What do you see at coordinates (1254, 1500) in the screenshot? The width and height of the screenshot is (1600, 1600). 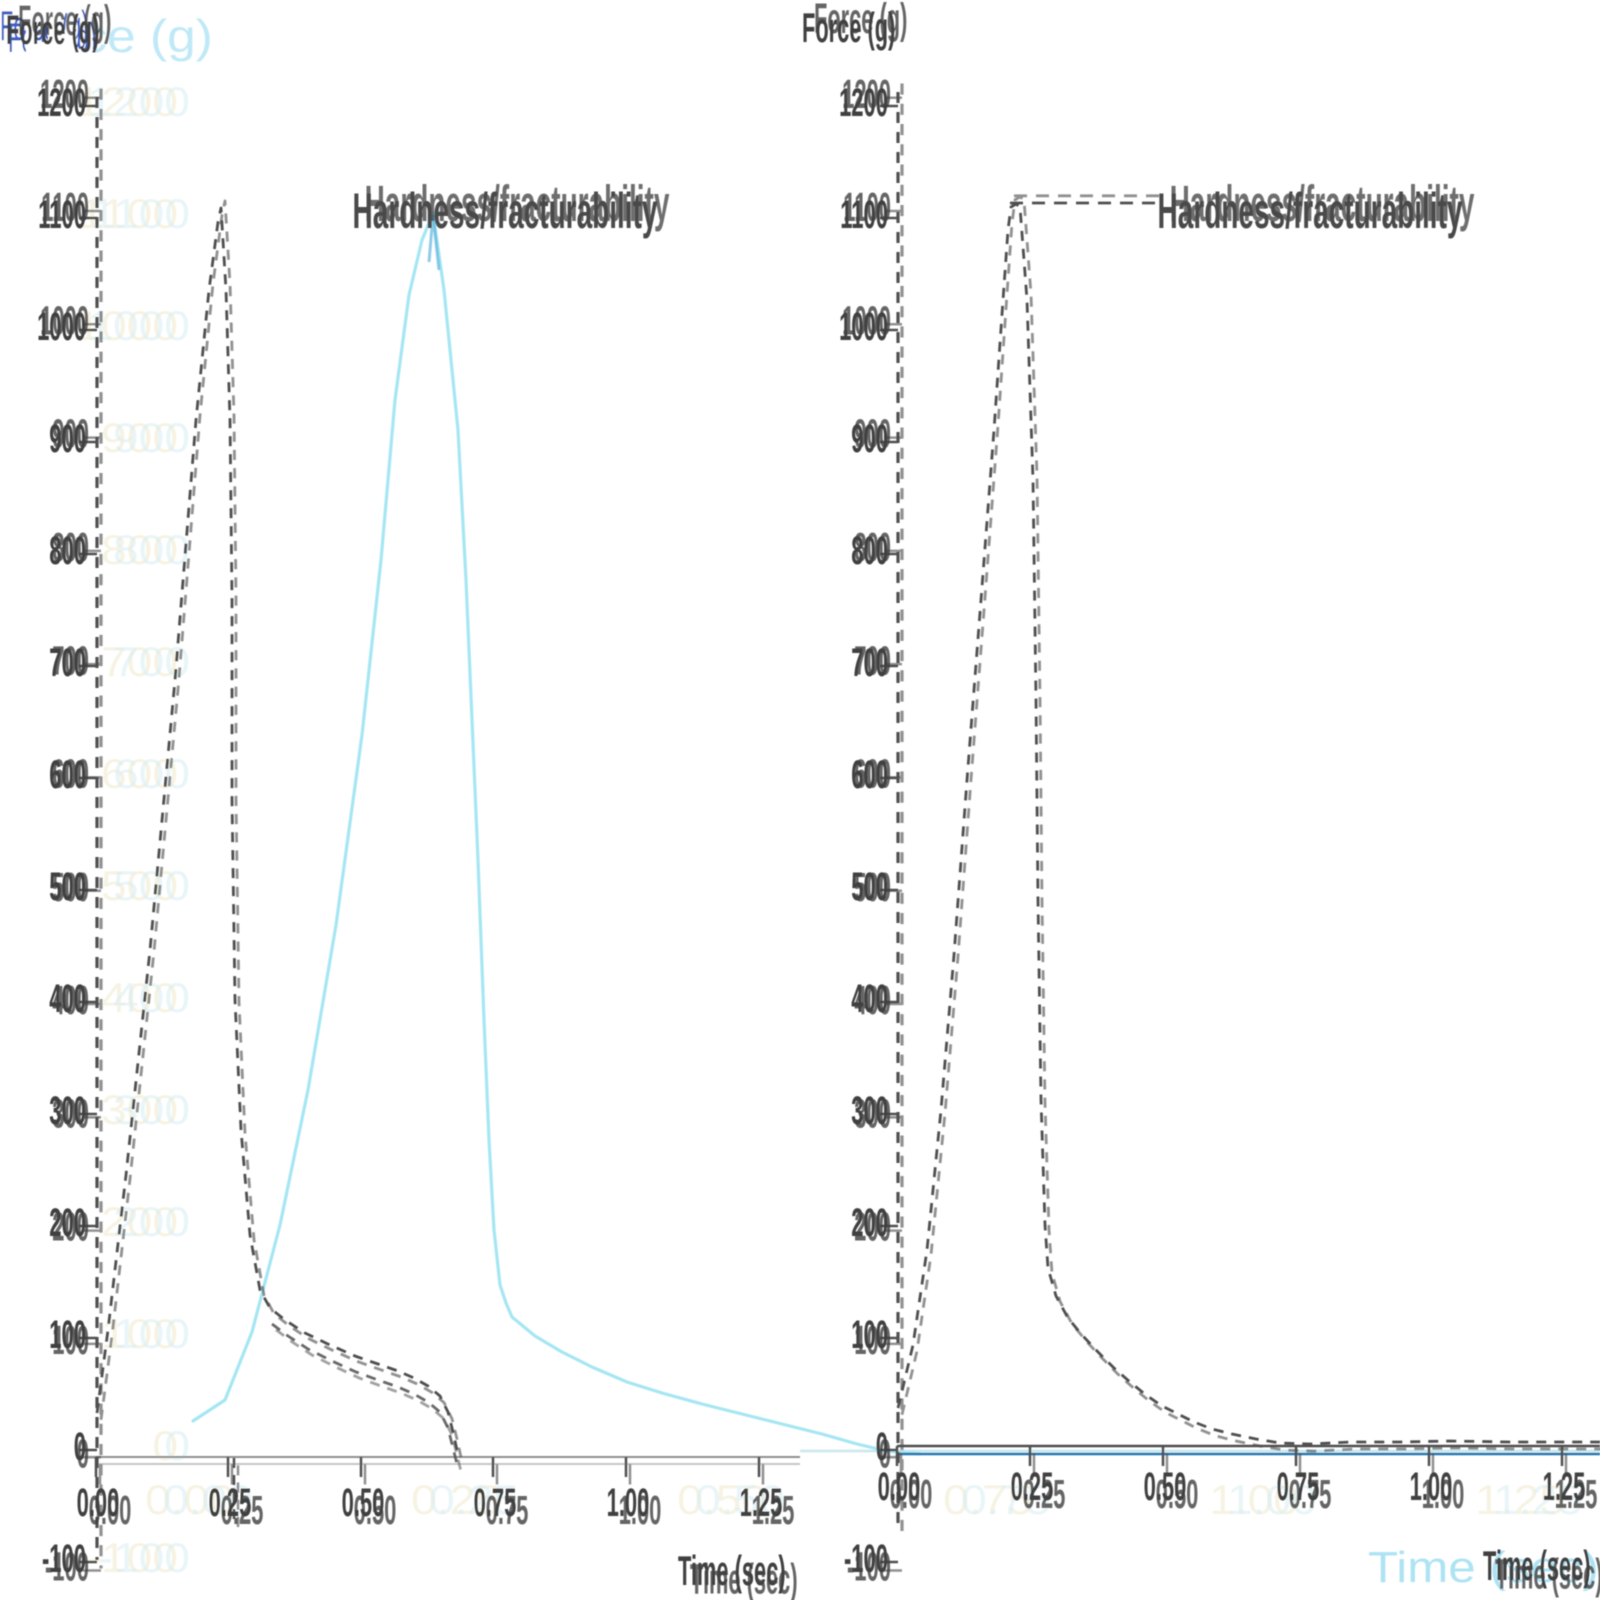 I see `svg-text: 1.00` at bounding box center [1254, 1500].